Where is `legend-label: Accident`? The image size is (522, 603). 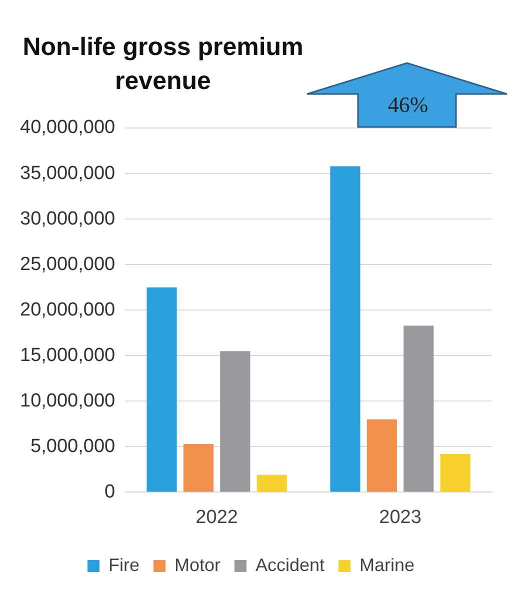 legend-label: Accident is located at coordinates (290, 564).